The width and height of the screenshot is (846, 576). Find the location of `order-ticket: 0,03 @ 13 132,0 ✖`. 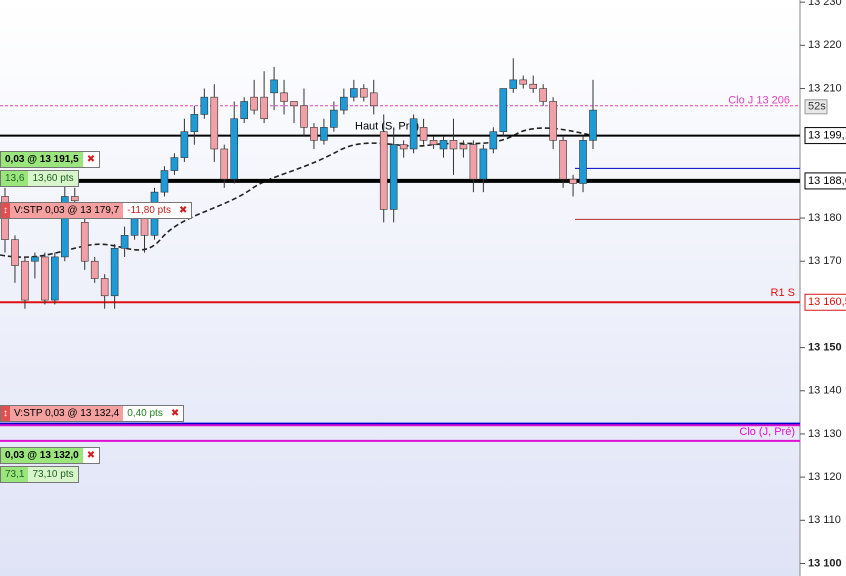

order-ticket: 0,03 @ 13 132,0 ✖ is located at coordinates (50, 455).